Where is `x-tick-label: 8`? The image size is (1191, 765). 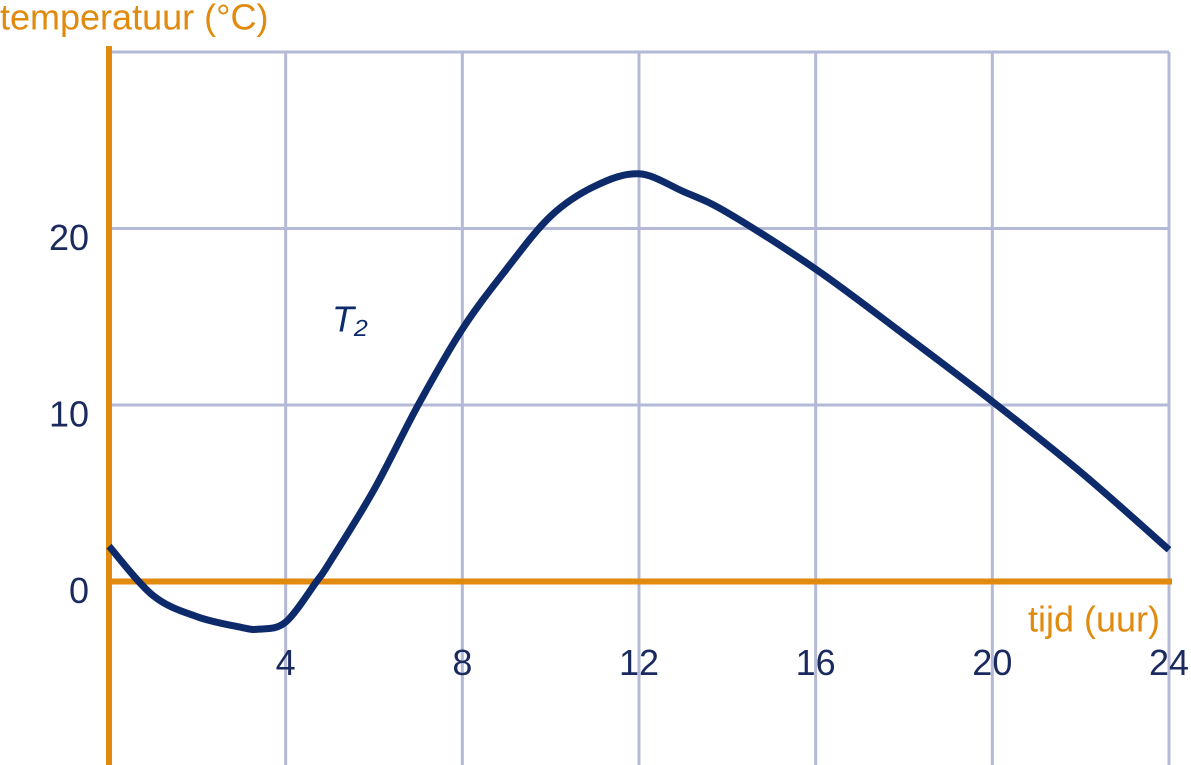 x-tick-label: 8 is located at coordinates (462, 662).